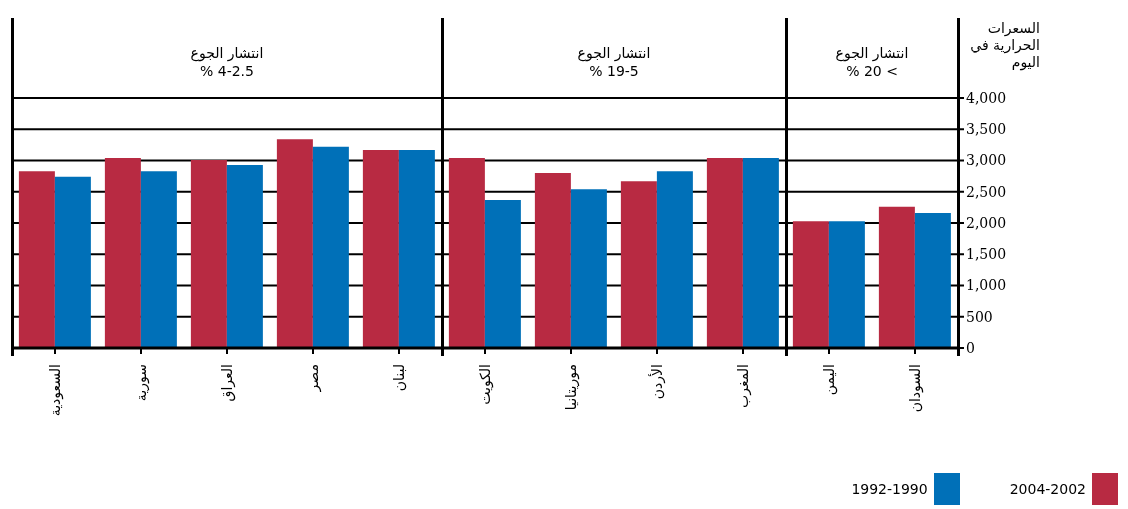  Describe the element at coordinates (986, 160) in the screenshot. I see `y-tick-label: 3,000` at that location.